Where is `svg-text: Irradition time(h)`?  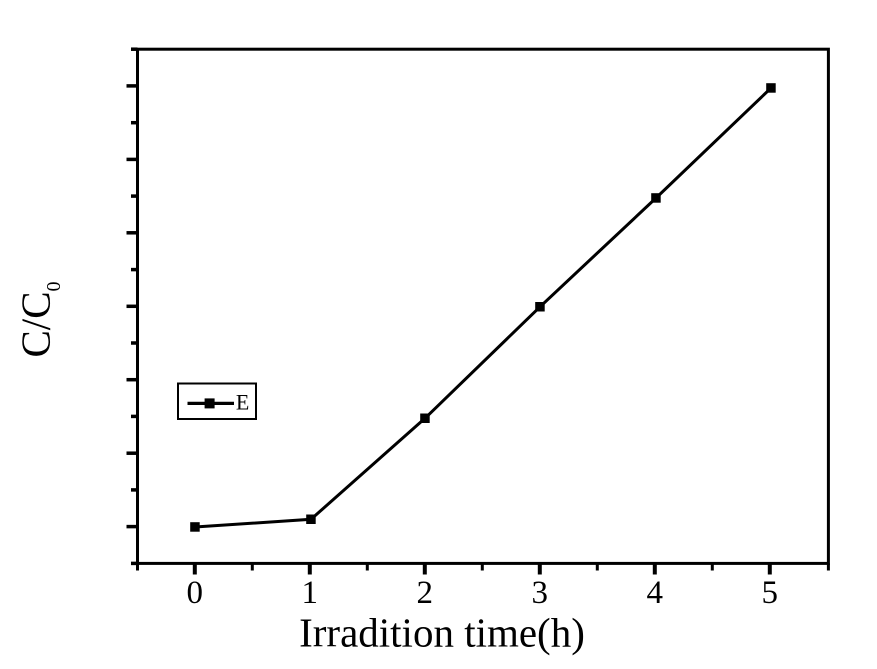 svg-text: Irradition time(h) is located at coordinates (442, 633).